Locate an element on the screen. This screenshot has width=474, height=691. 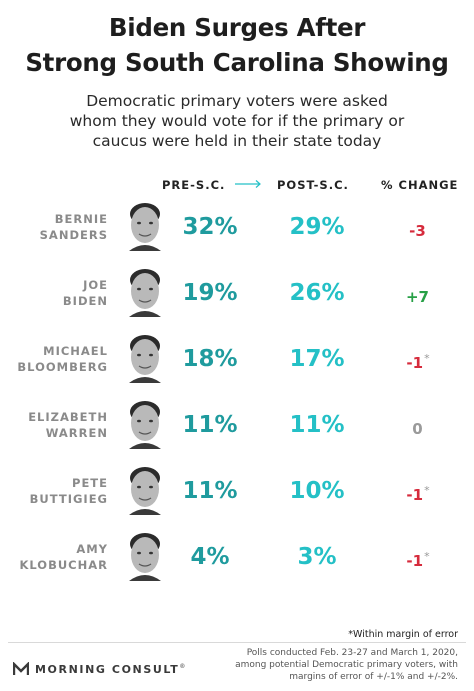
candidate-row: PETE BUTTIGIEG 11% 10% -1* is located at coordinates (237, 491).